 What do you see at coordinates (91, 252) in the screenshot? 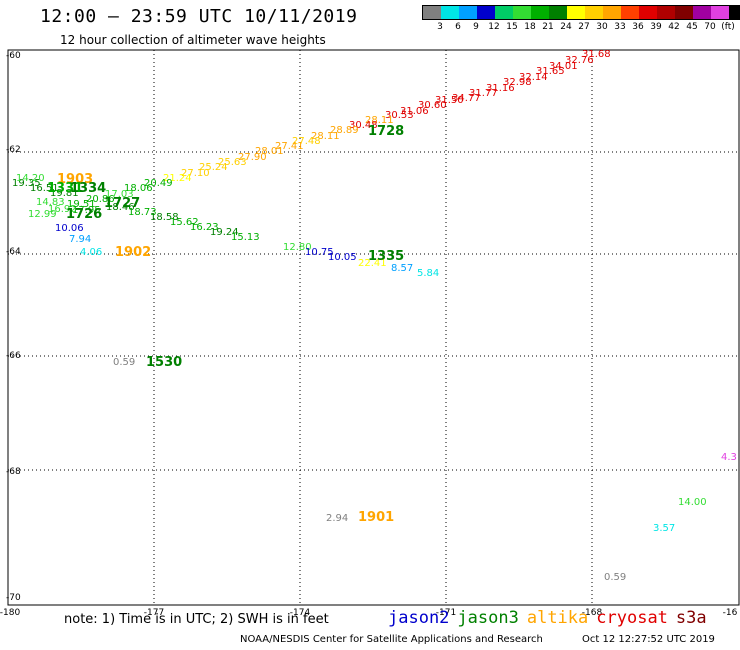
I see `wave-height-value: 4.06` at bounding box center [91, 252].